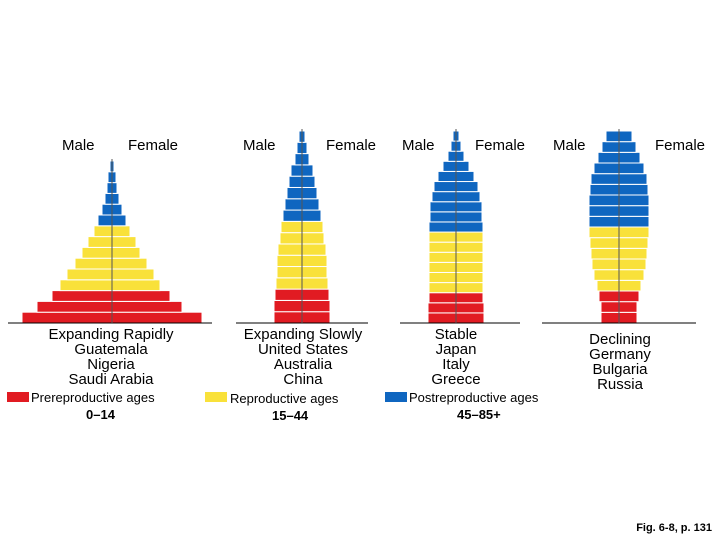  Describe the element at coordinates (303, 364) in the screenshot. I see `pyramid-2-title-line: Australia` at that location.